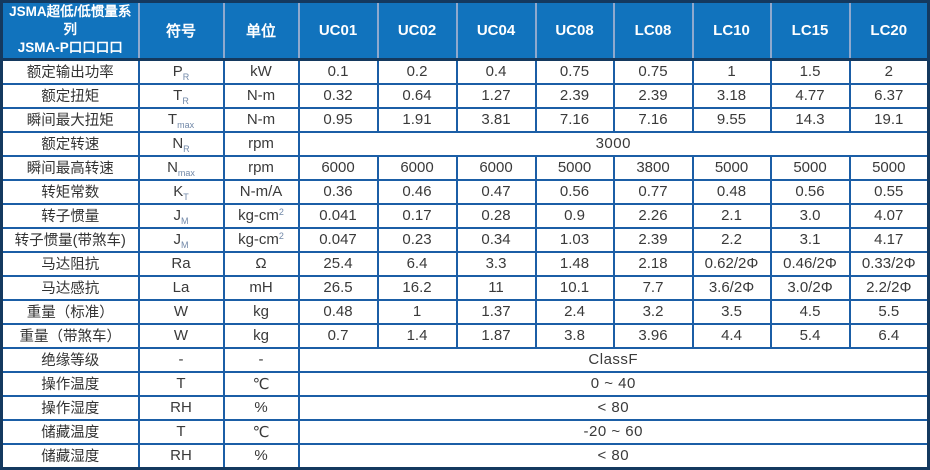  Describe the element at coordinates (613, 456) in the screenshot. I see `value-cell-spanning: < 80` at that location.